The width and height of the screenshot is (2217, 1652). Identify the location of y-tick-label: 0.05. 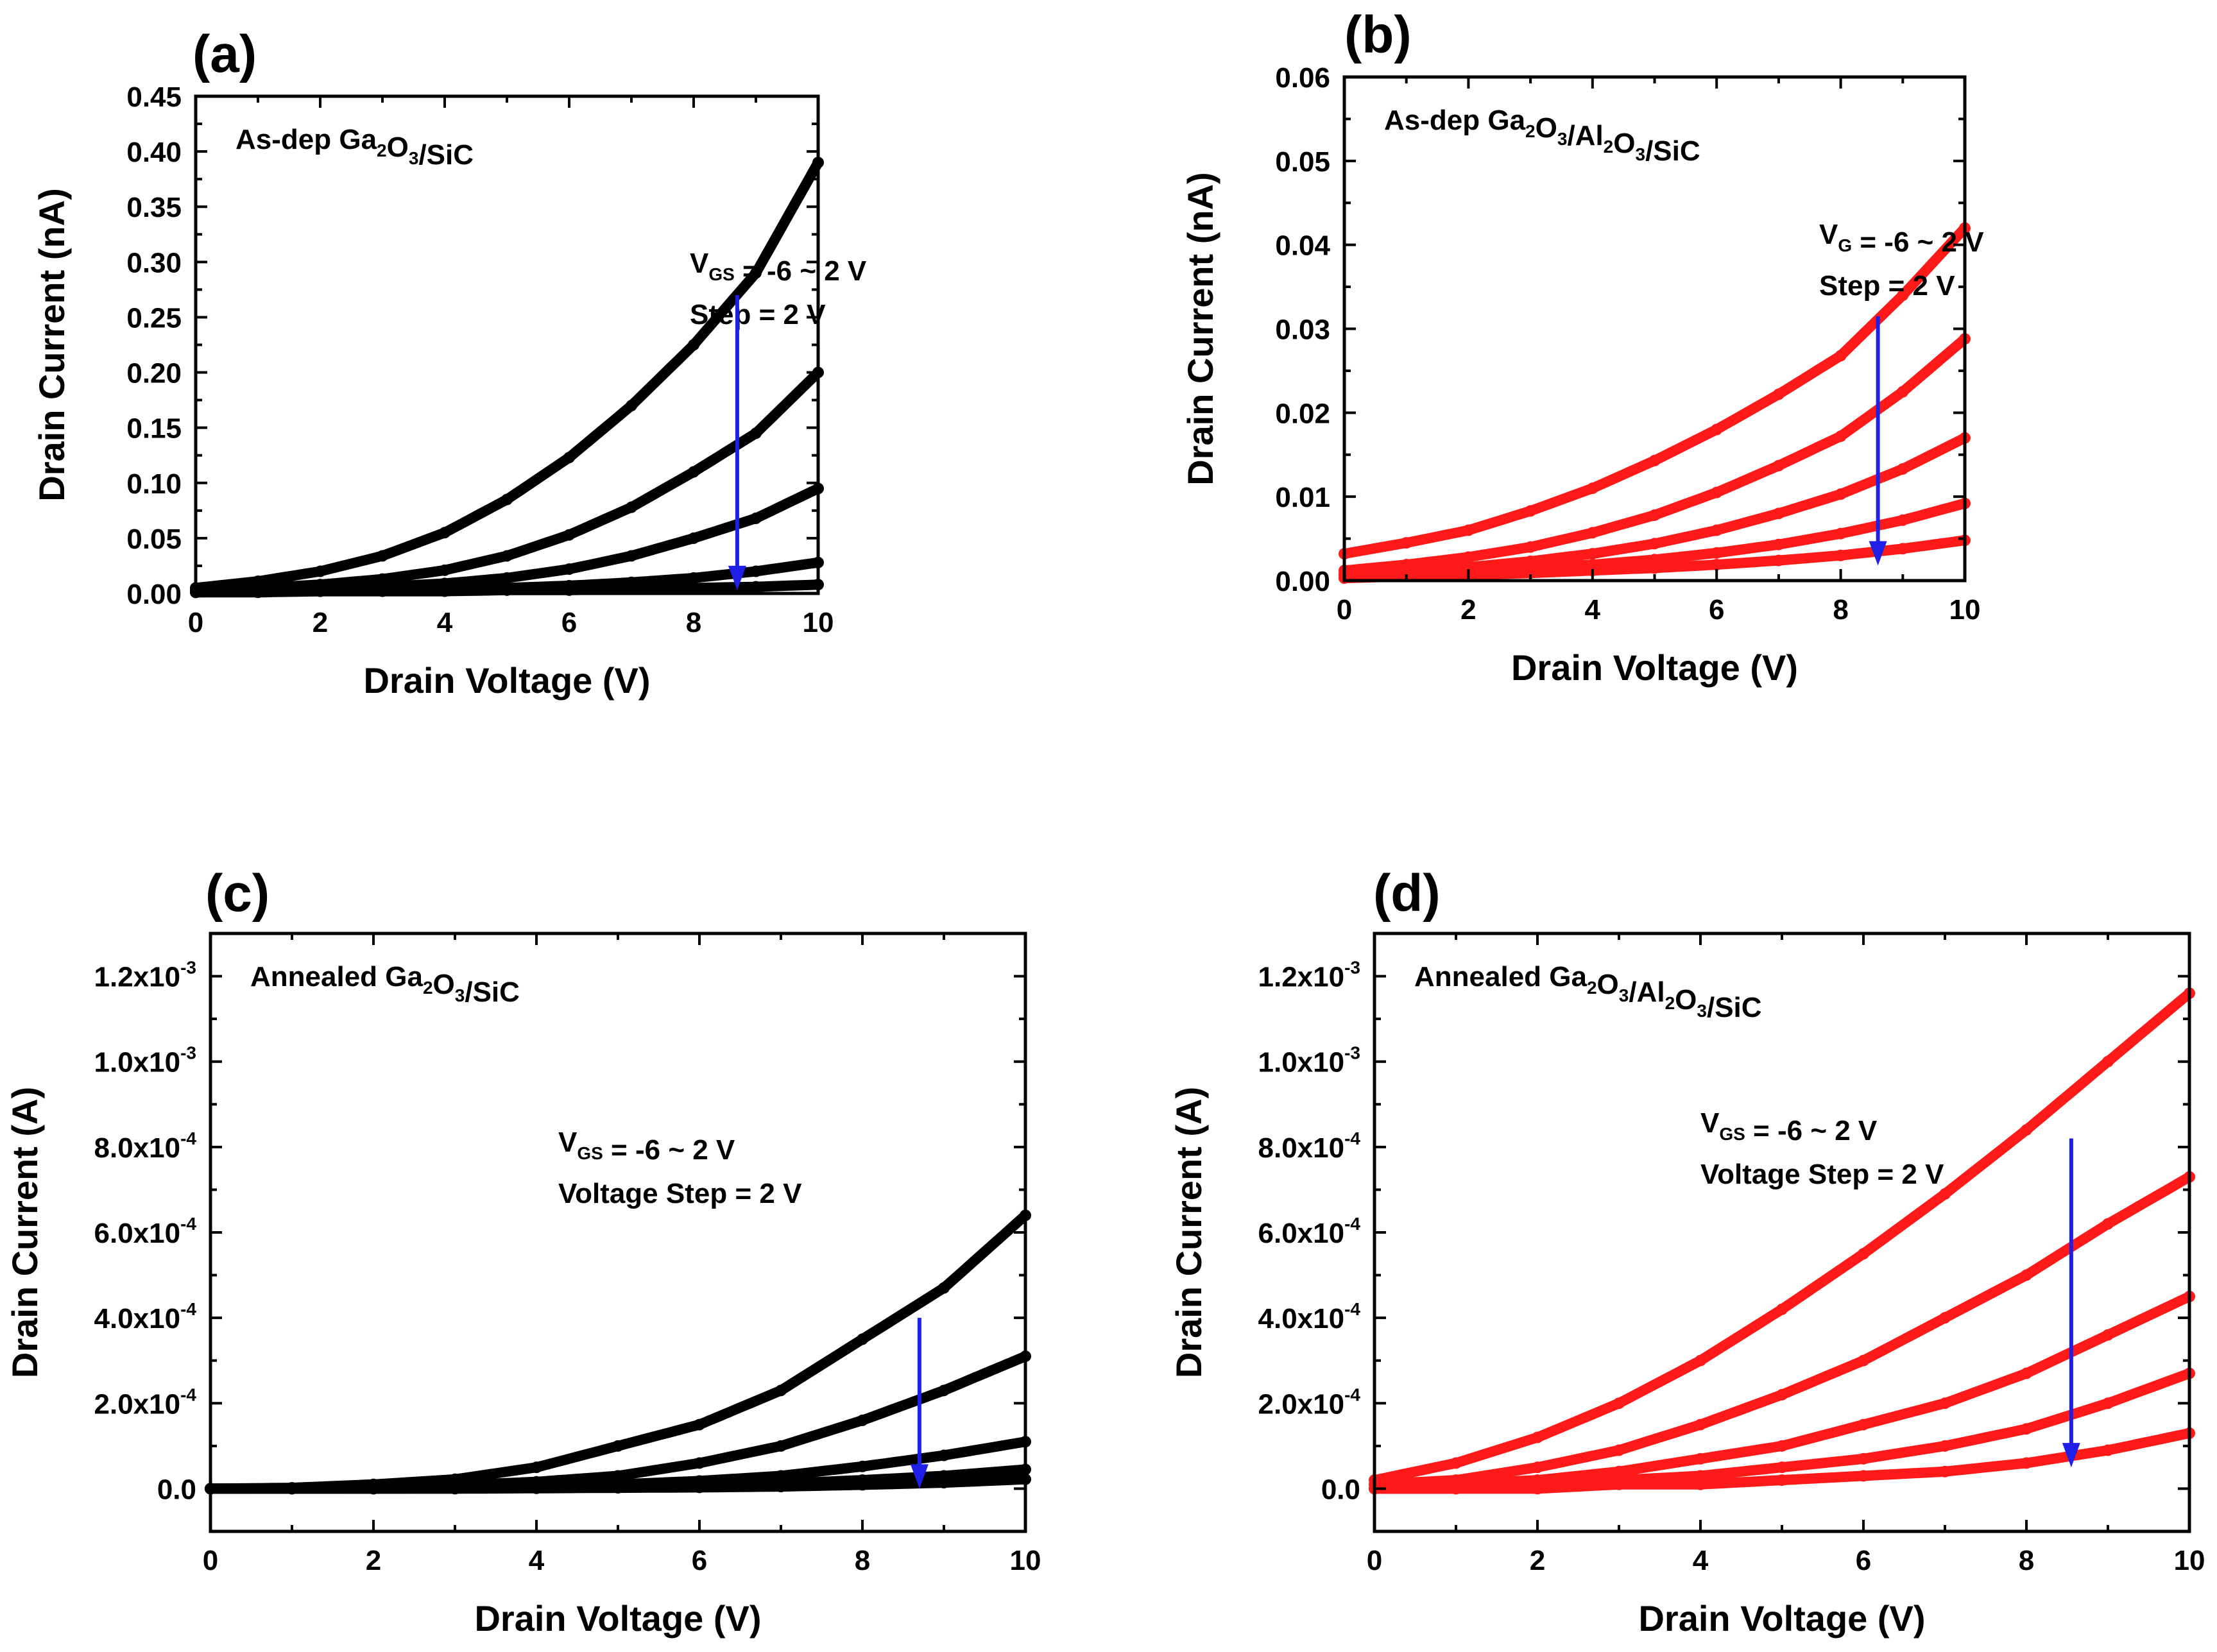
(1302, 162).